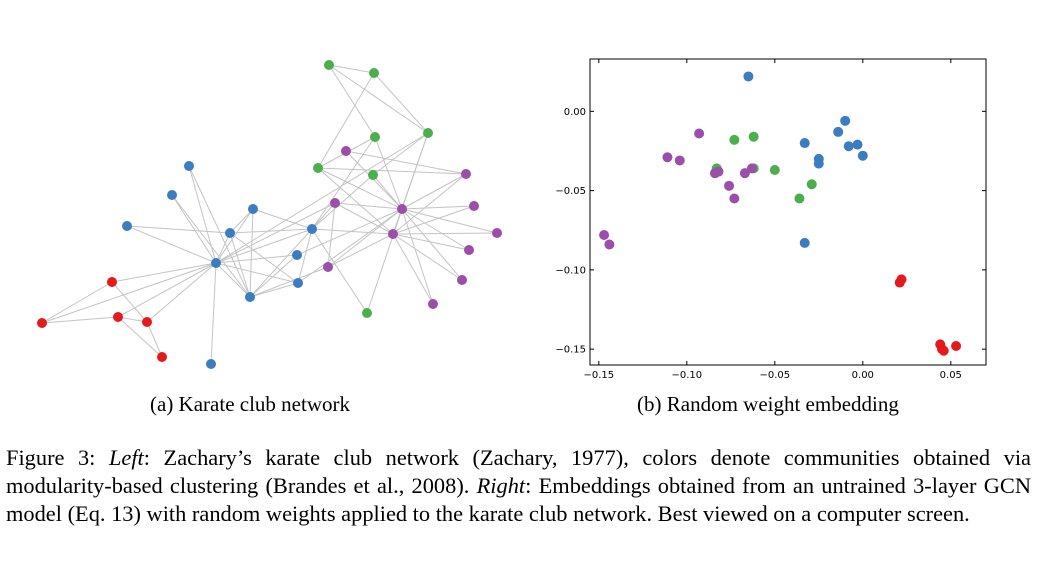 Image resolution: width=1038 pixels, height=562 pixels. I want to click on caption-label: Figure 3:, so click(57, 457).